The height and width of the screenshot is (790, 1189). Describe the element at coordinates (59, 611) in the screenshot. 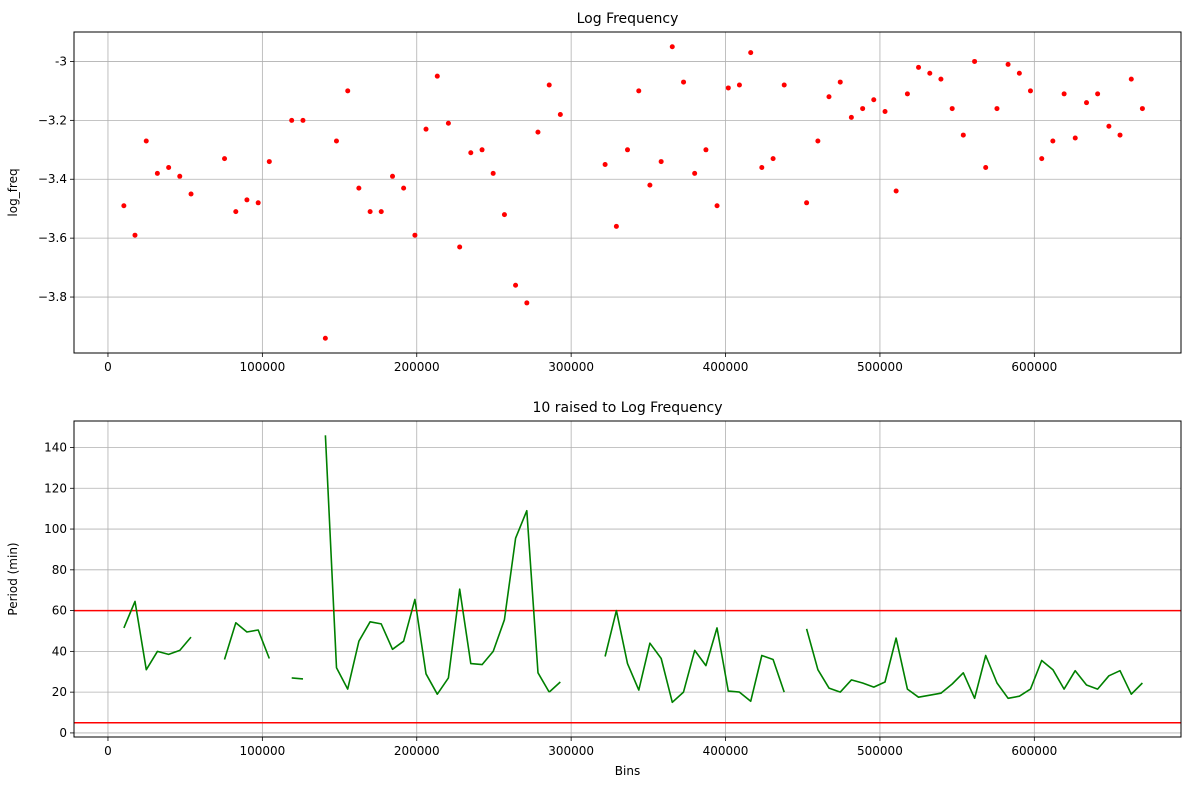

I see `y-tick-label: 60` at that location.